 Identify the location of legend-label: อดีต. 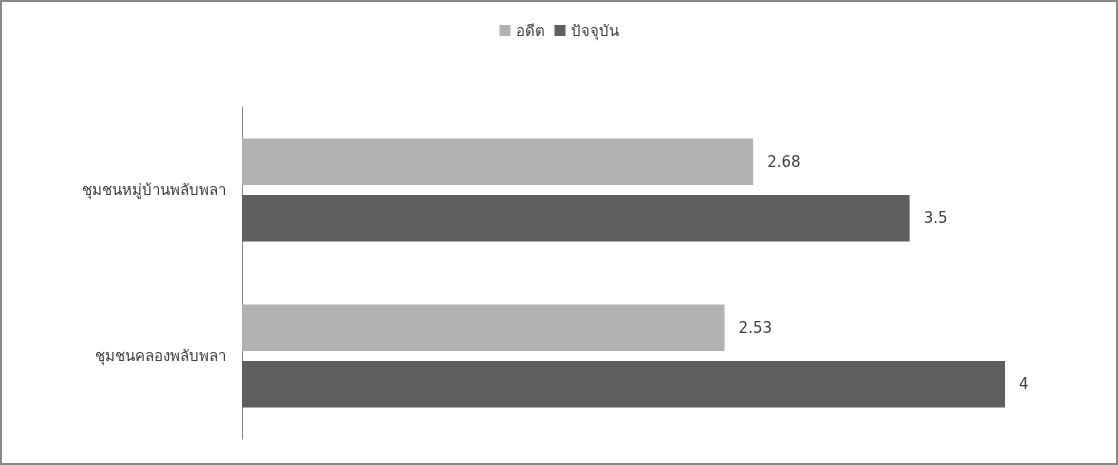
(530, 30).